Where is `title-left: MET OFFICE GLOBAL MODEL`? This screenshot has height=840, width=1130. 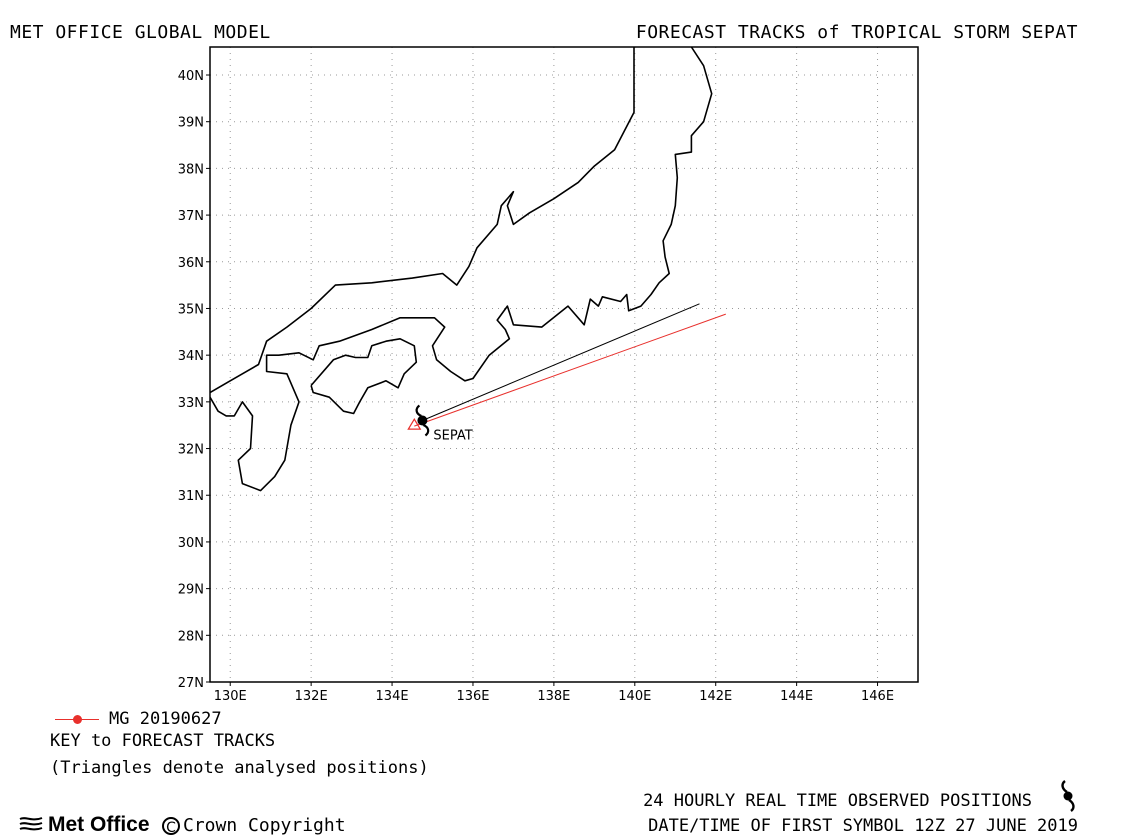
title-left: MET OFFICE GLOBAL MODEL is located at coordinates (140, 32).